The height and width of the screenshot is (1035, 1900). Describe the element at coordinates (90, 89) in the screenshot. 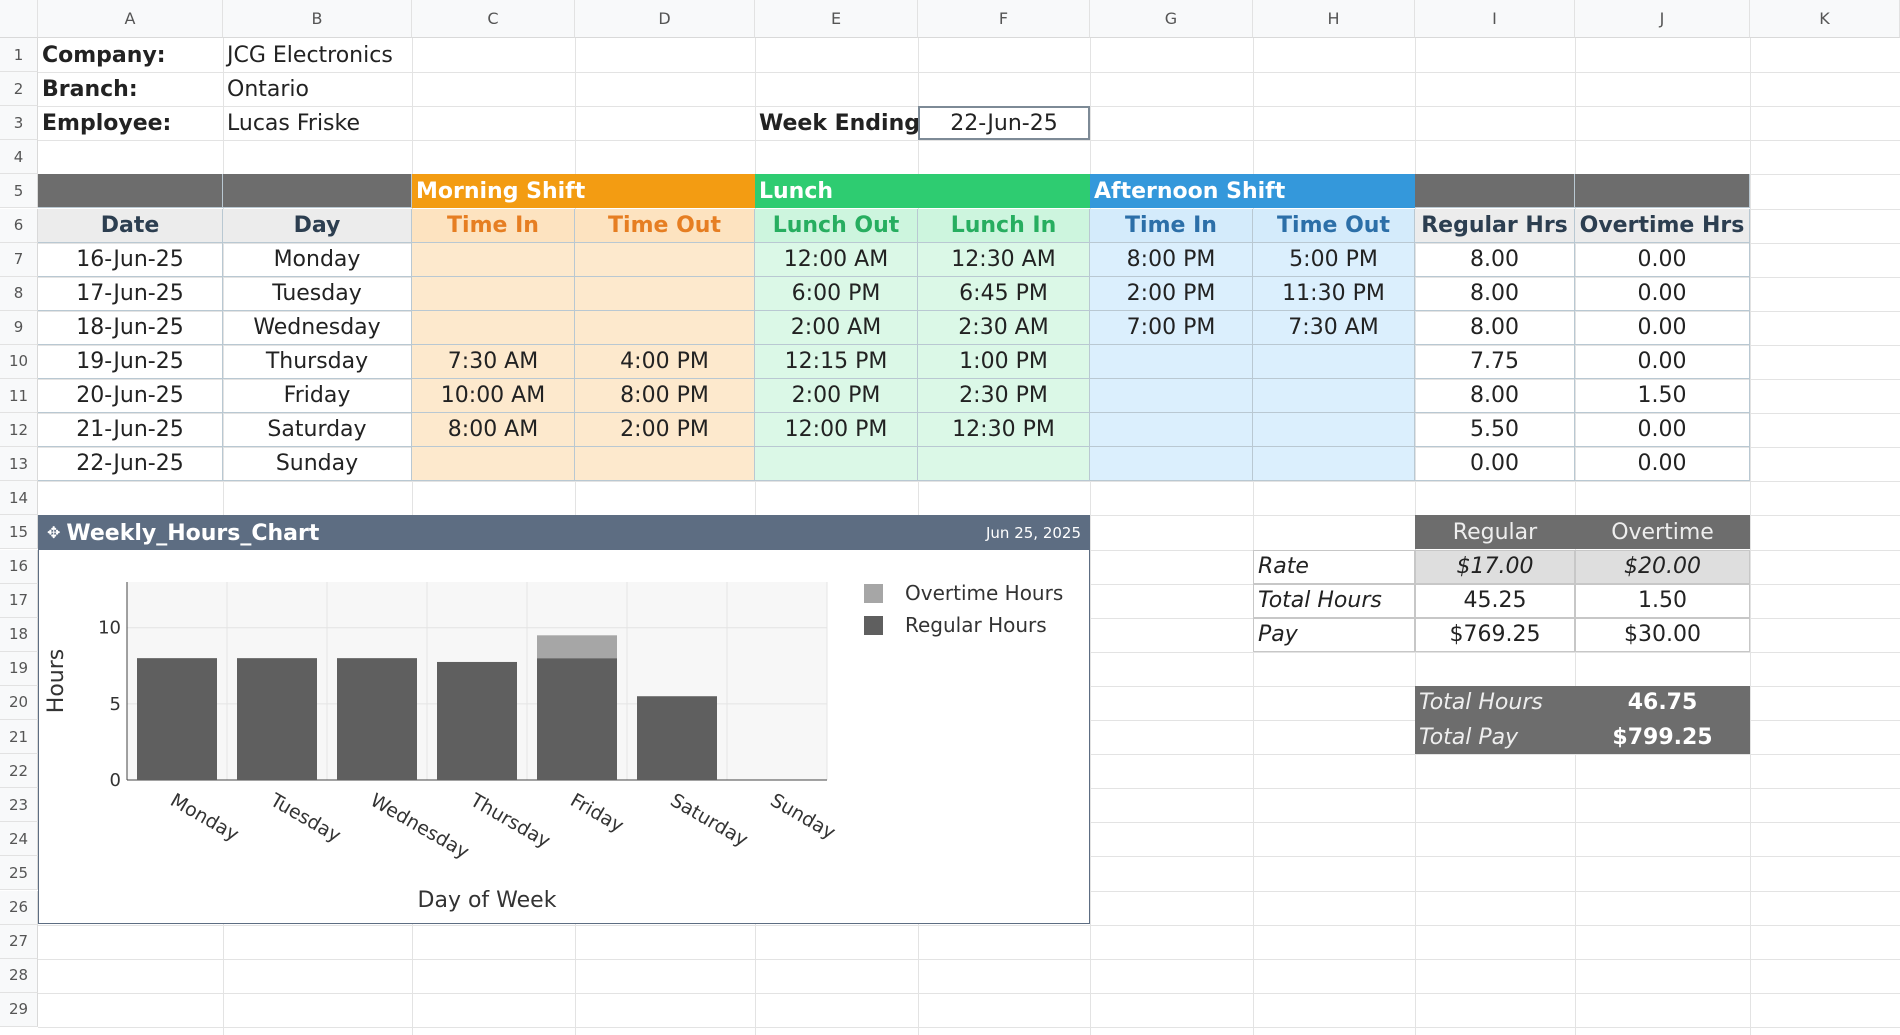

I see `branch-label: Branch:` at that location.